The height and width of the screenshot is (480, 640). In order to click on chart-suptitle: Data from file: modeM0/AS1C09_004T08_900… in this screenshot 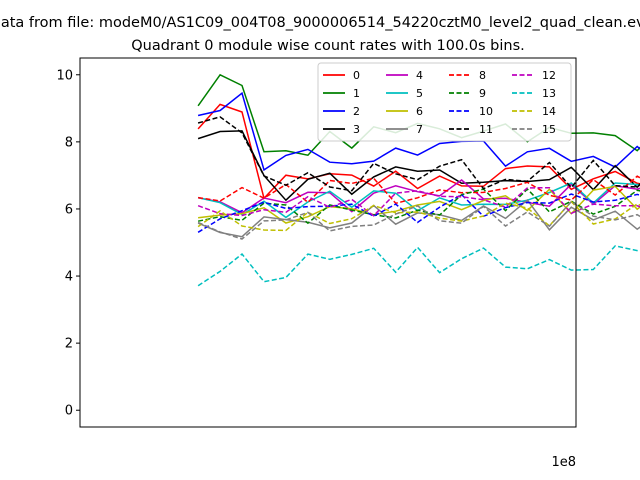, I will do `click(320, 23)`.